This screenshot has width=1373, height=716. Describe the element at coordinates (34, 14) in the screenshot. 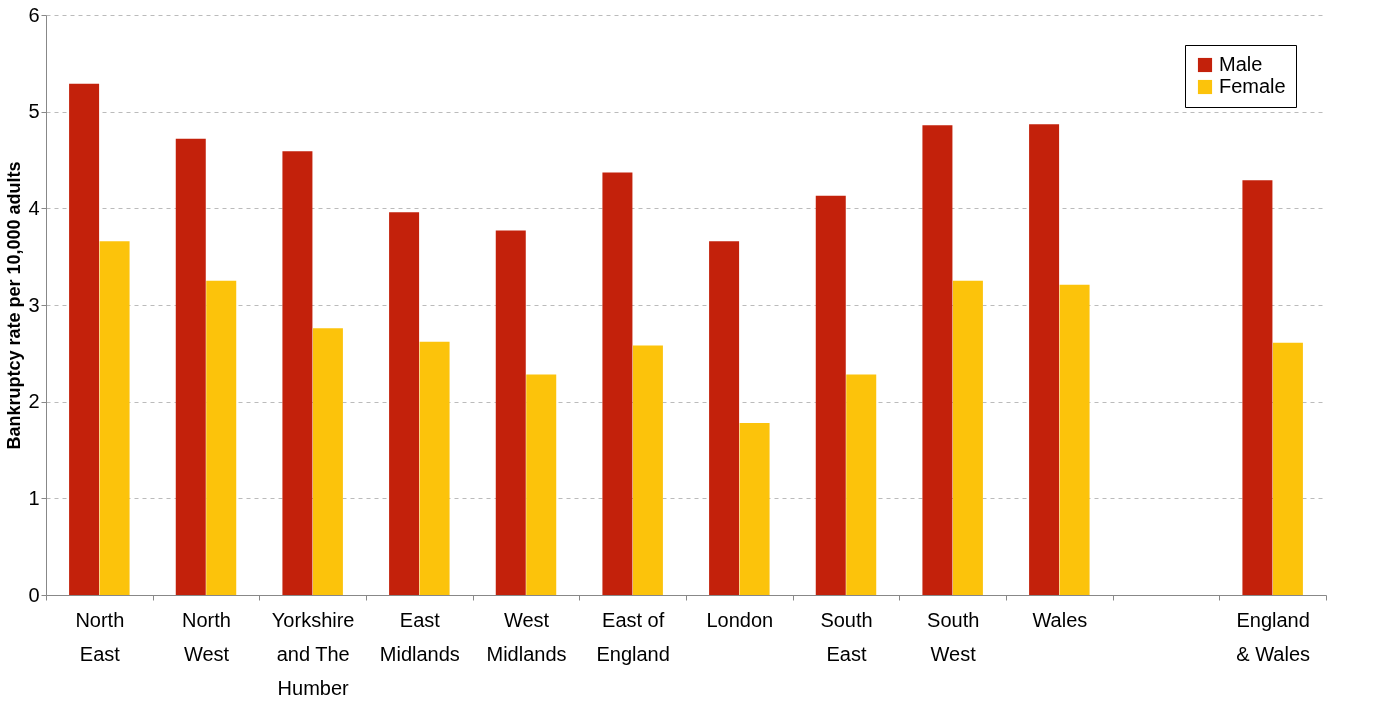

I see `y-tick-label: 6` at that location.